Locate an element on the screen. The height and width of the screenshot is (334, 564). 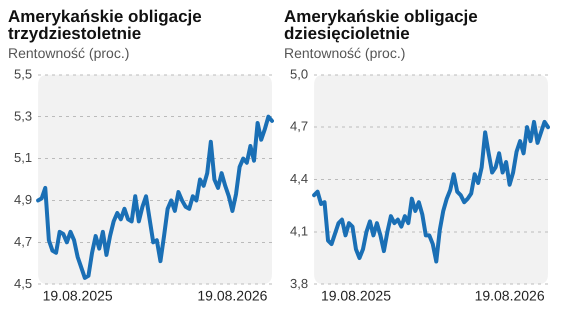
chart-title: Amerykańskie obligacje trzydziestoletnie is located at coordinates (105, 25).